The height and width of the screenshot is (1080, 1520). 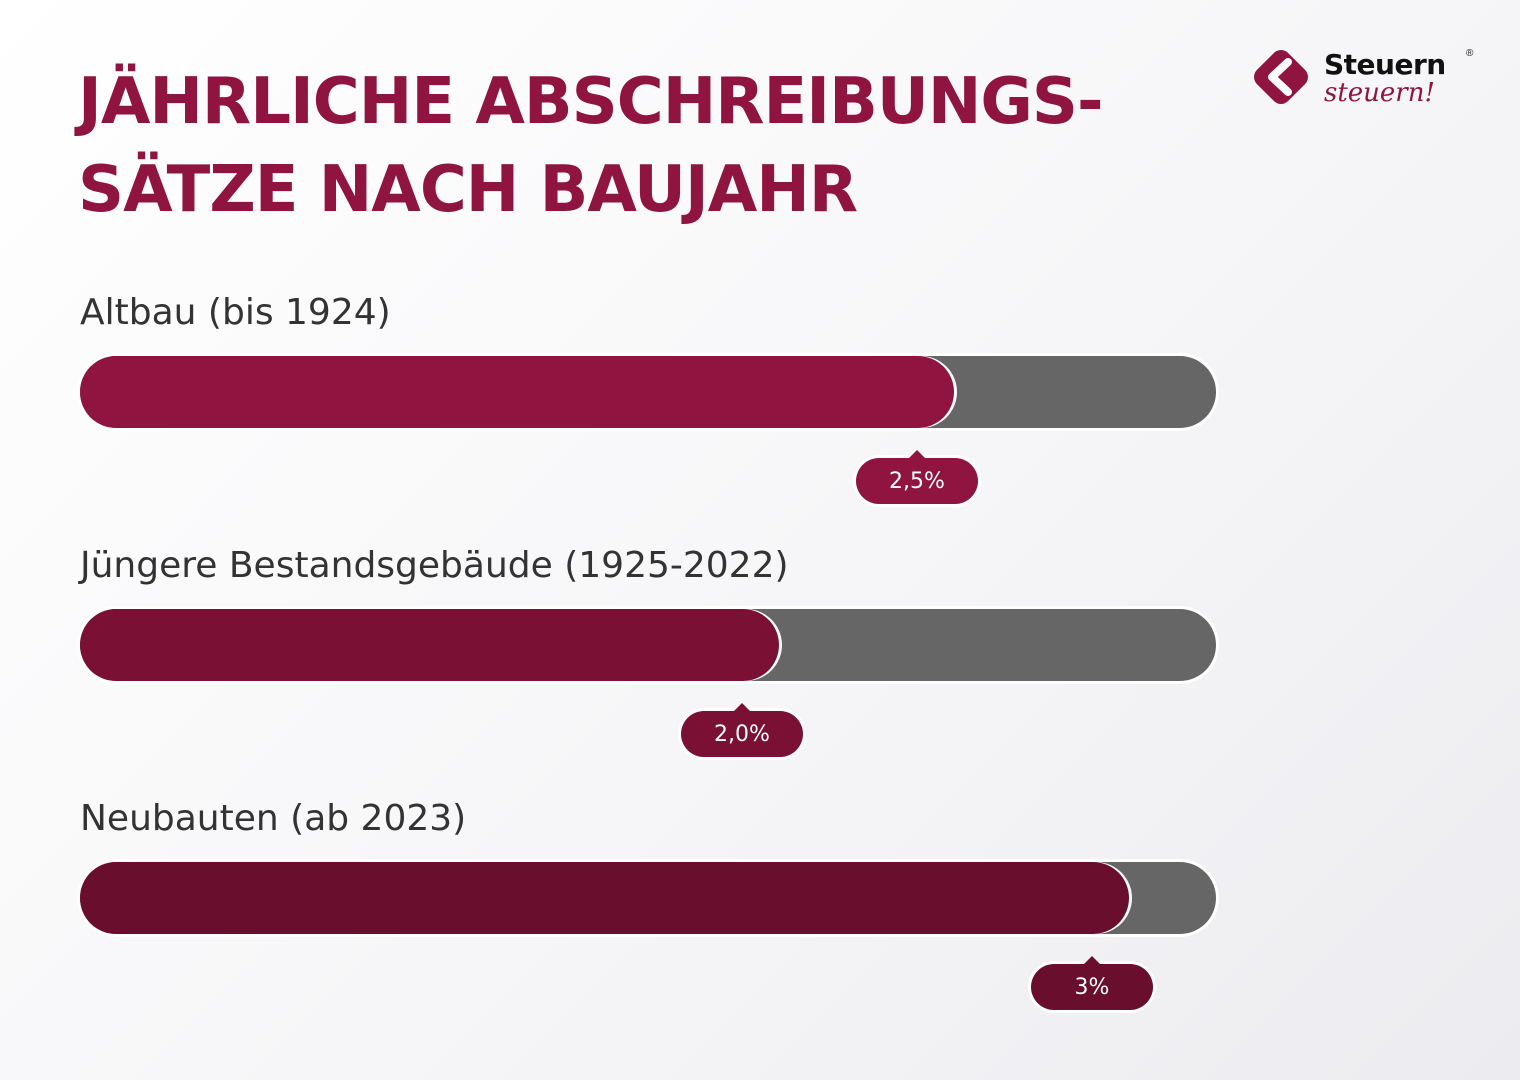 What do you see at coordinates (742, 730) in the screenshot?
I see `value-label: 2,0%` at bounding box center [742, 730].